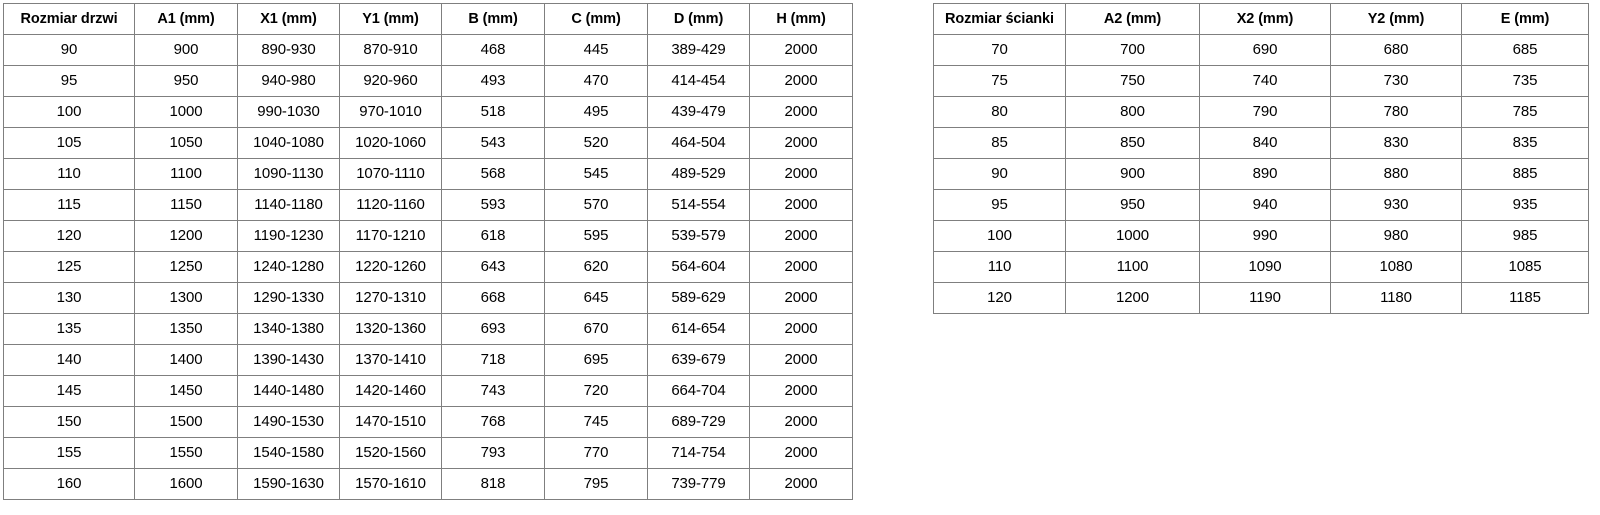 This screenshot has height=515, width=1600. Describe the element at coordinates (390, 422) in the screenshot. I see `doors_table-cell: 1470-1510` at that location.